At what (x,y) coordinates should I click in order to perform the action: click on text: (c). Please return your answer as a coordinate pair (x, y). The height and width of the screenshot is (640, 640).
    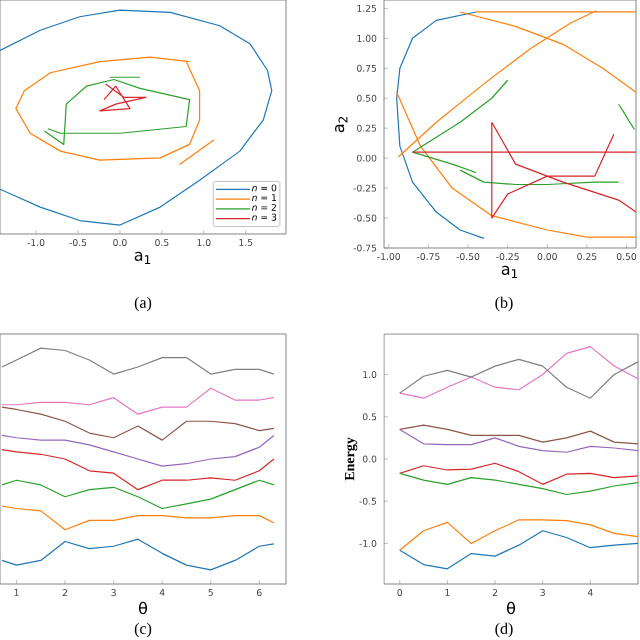
    Looking at the image, I should click on (143, 630).